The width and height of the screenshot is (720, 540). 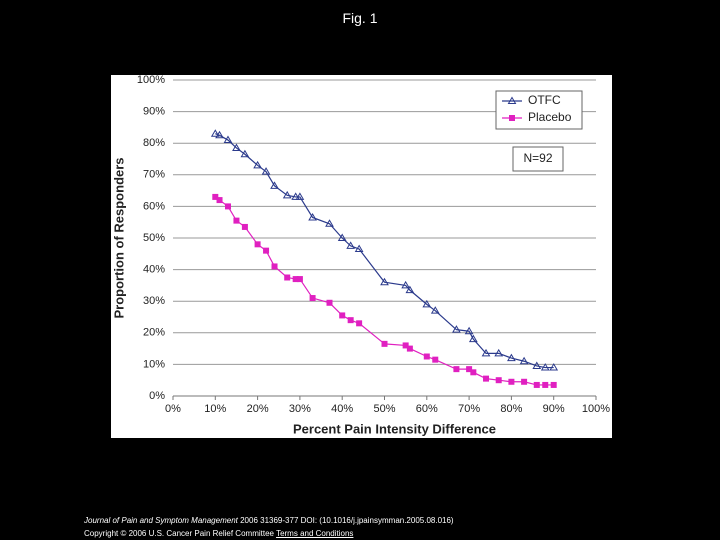 I want to click on annotation: N=92, so click(x=537, y=158).